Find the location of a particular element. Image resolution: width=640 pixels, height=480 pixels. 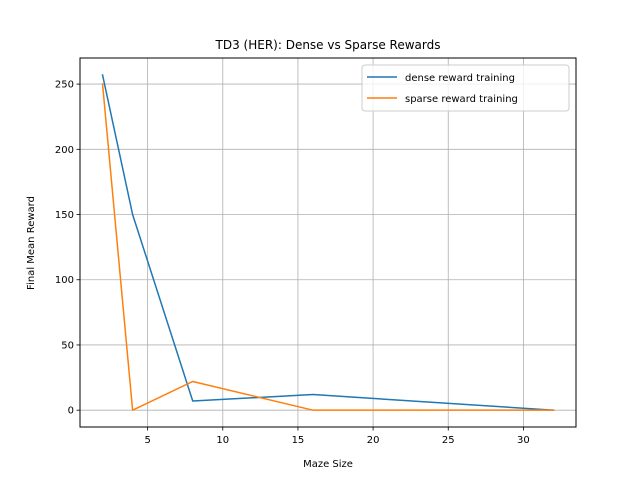

chart-title: TD3 (HER): Dense vs Sparse Rewards is located at coordinates (328, 45).